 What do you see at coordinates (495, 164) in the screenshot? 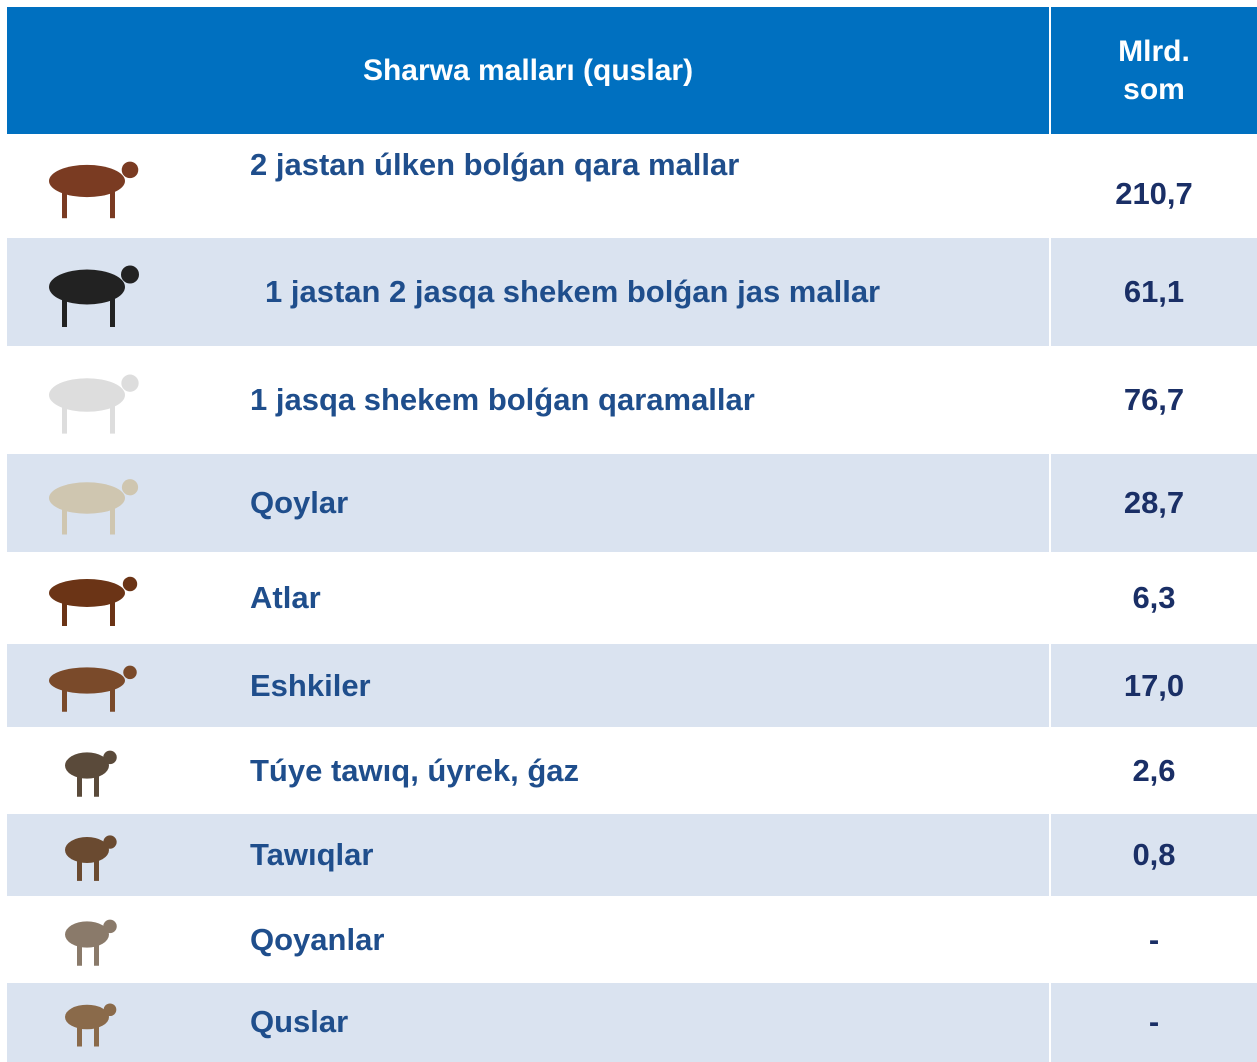
I see `row-label: 2 jastan úlken bolǵan qara mallar` at bounding box center [495, 164].